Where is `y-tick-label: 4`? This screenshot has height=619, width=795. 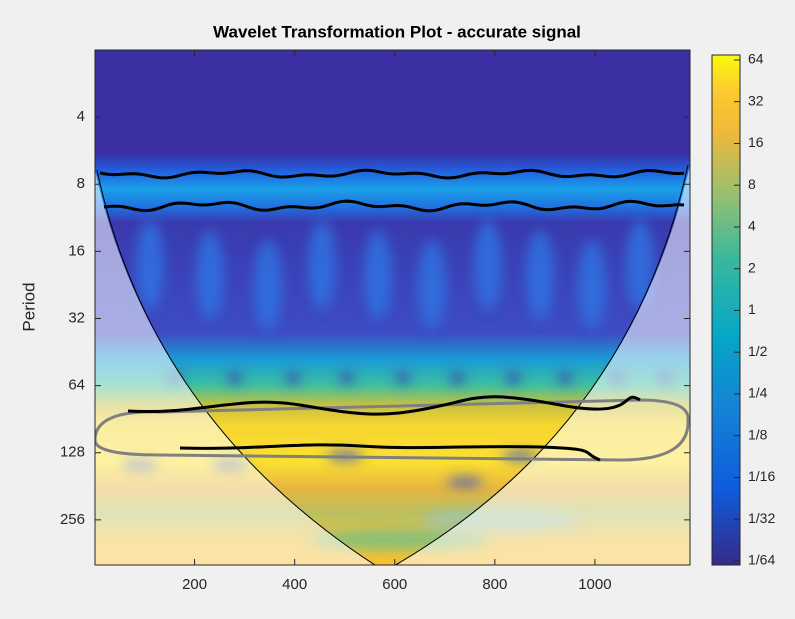
y-tick-label: 4 is located at coordinates (81, 116).